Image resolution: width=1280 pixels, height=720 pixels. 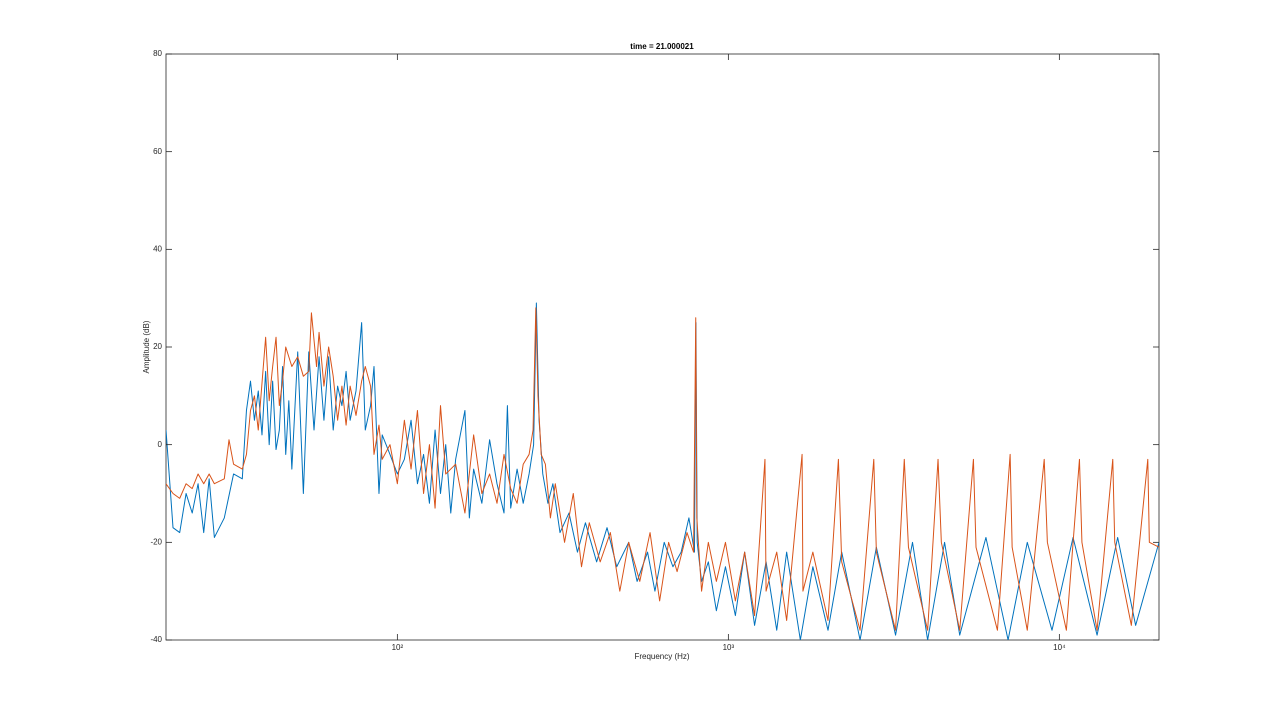 I want to click on x-tick-label: 10⁴, so click(x=1059, y=647).